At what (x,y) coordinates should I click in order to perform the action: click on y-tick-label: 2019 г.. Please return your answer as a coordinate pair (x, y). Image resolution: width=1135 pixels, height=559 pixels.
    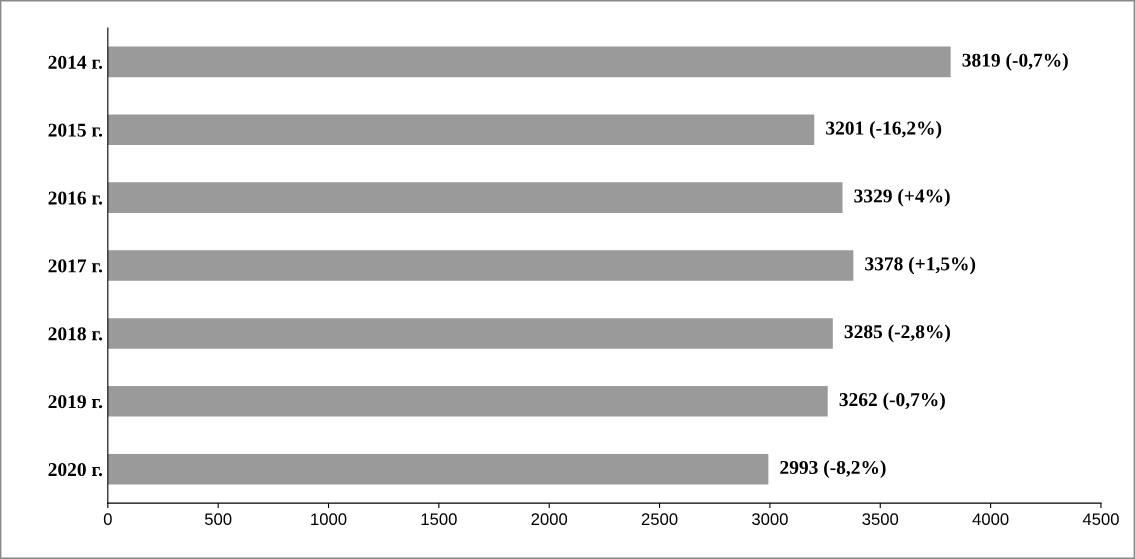
    Looking at the image, I should click on (75, 402).